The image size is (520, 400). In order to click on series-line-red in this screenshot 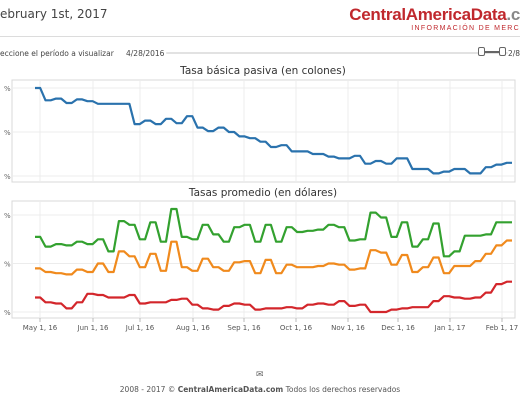, I will do `click(273, 297)`.